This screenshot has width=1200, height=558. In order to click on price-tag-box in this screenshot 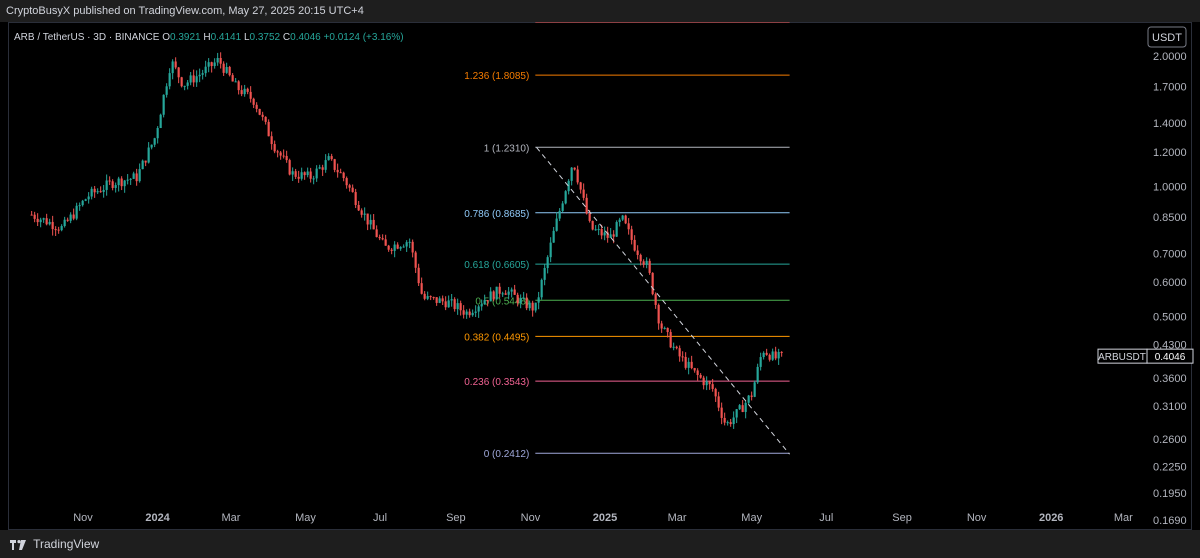, I will do `click(1170, 356)`.